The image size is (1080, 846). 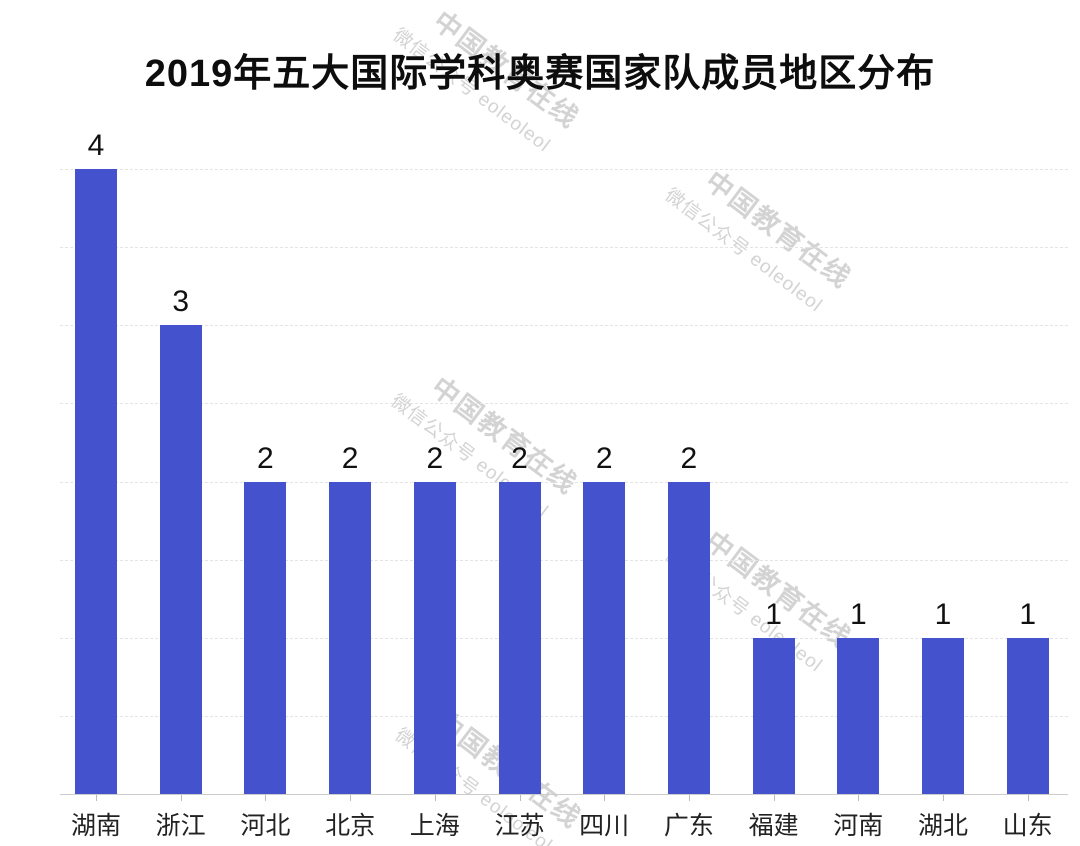 I want to click on x-axis-label: 湖南, so click(x=95, y=826).